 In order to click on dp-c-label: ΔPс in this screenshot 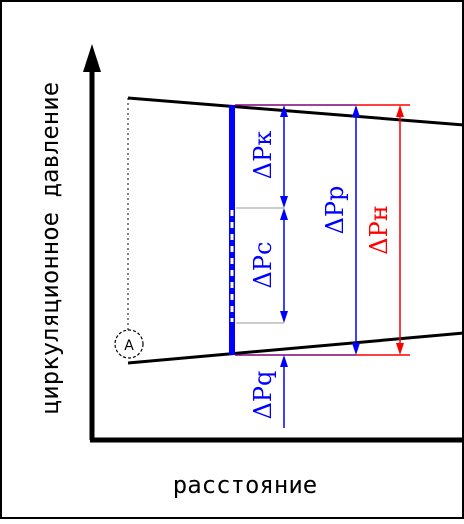, I will do `click(263, 265)`.